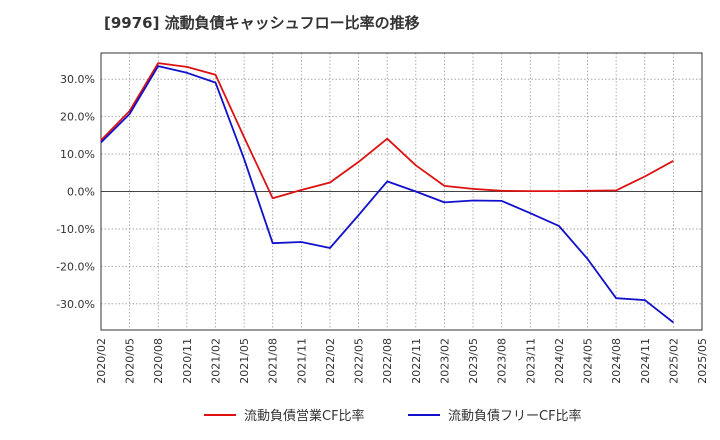 The image size is (720, 440). Describe the element at coordinates (330, 361) in the screenshot. I see `x-tick-label: 2022/02` at that location.